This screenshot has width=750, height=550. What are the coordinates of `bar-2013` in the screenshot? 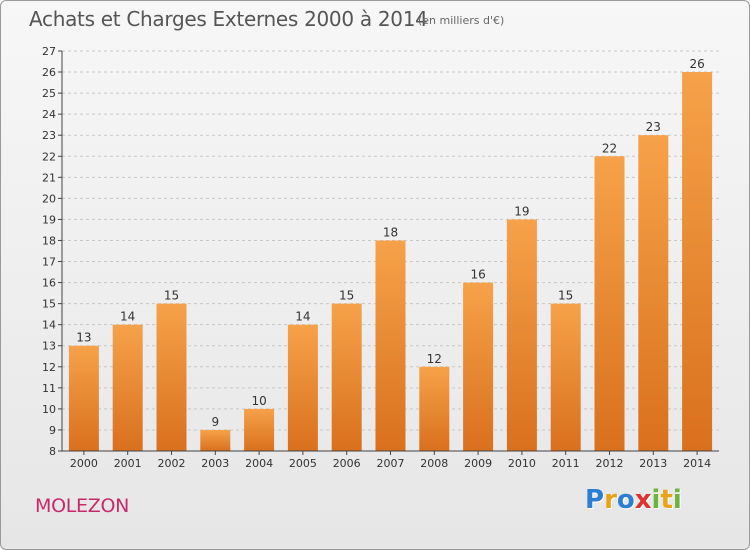 It's located at (653, 293).